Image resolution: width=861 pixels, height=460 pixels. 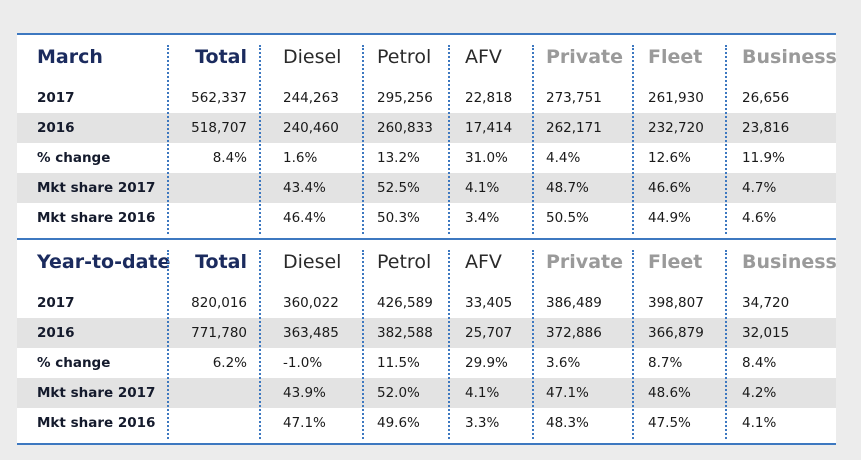 What do you see at coordinates (405, 128) in the screenshot?
I see `cell-petrol: 260,833` at bounding box center [405, 128].